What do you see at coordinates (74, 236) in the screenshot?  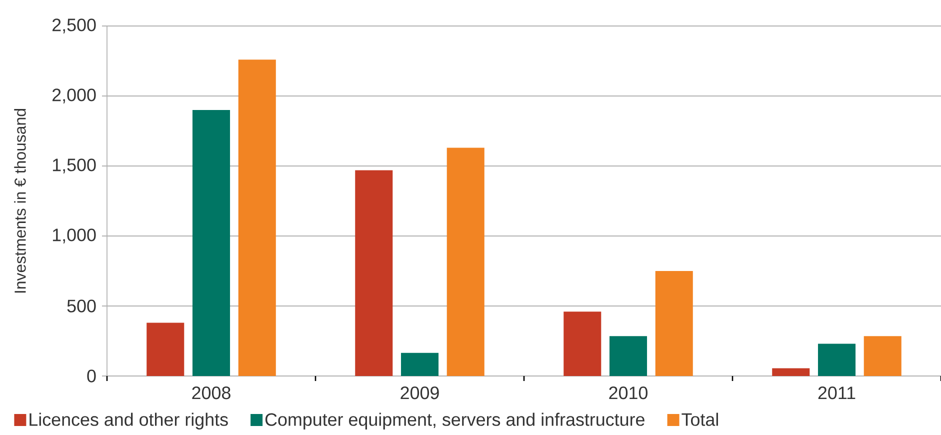 I see `y-tick-label: 1,000` at bounding box center [74, 236].